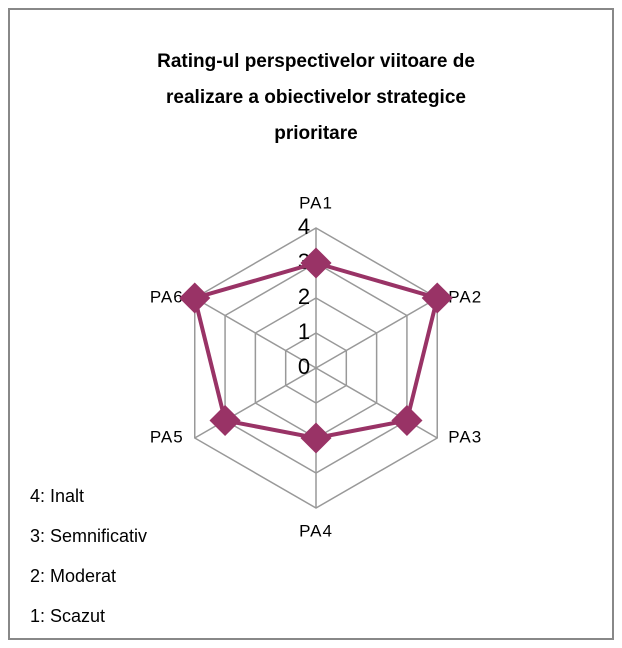  Describe the element at coordinates (304, 331) in the screenshot. I see `r-tick-label: 1` at that location.